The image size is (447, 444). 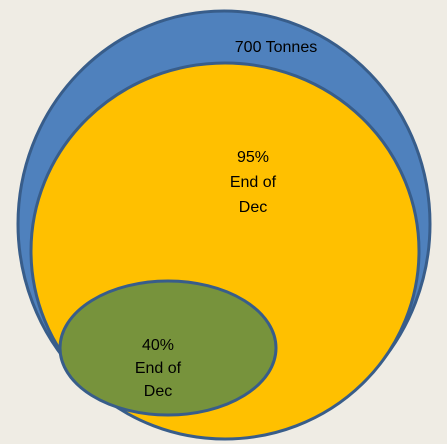 I want to click on inner-label: Dec, so click(x=158, y=391).